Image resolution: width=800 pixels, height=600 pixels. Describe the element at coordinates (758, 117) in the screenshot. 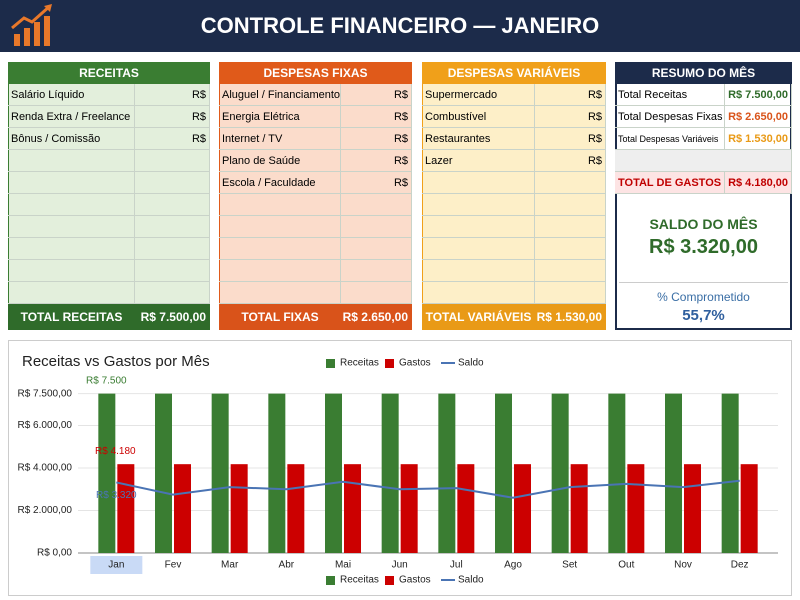

I see `summary-value: R$ 2.650,00` at that location.